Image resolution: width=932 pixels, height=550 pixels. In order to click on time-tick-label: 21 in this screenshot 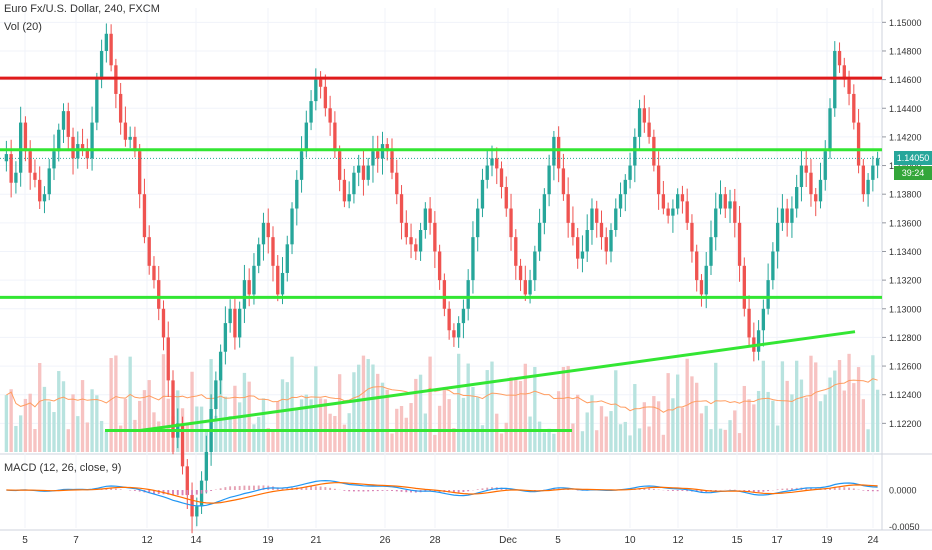, I will do `click(316, 540)`.